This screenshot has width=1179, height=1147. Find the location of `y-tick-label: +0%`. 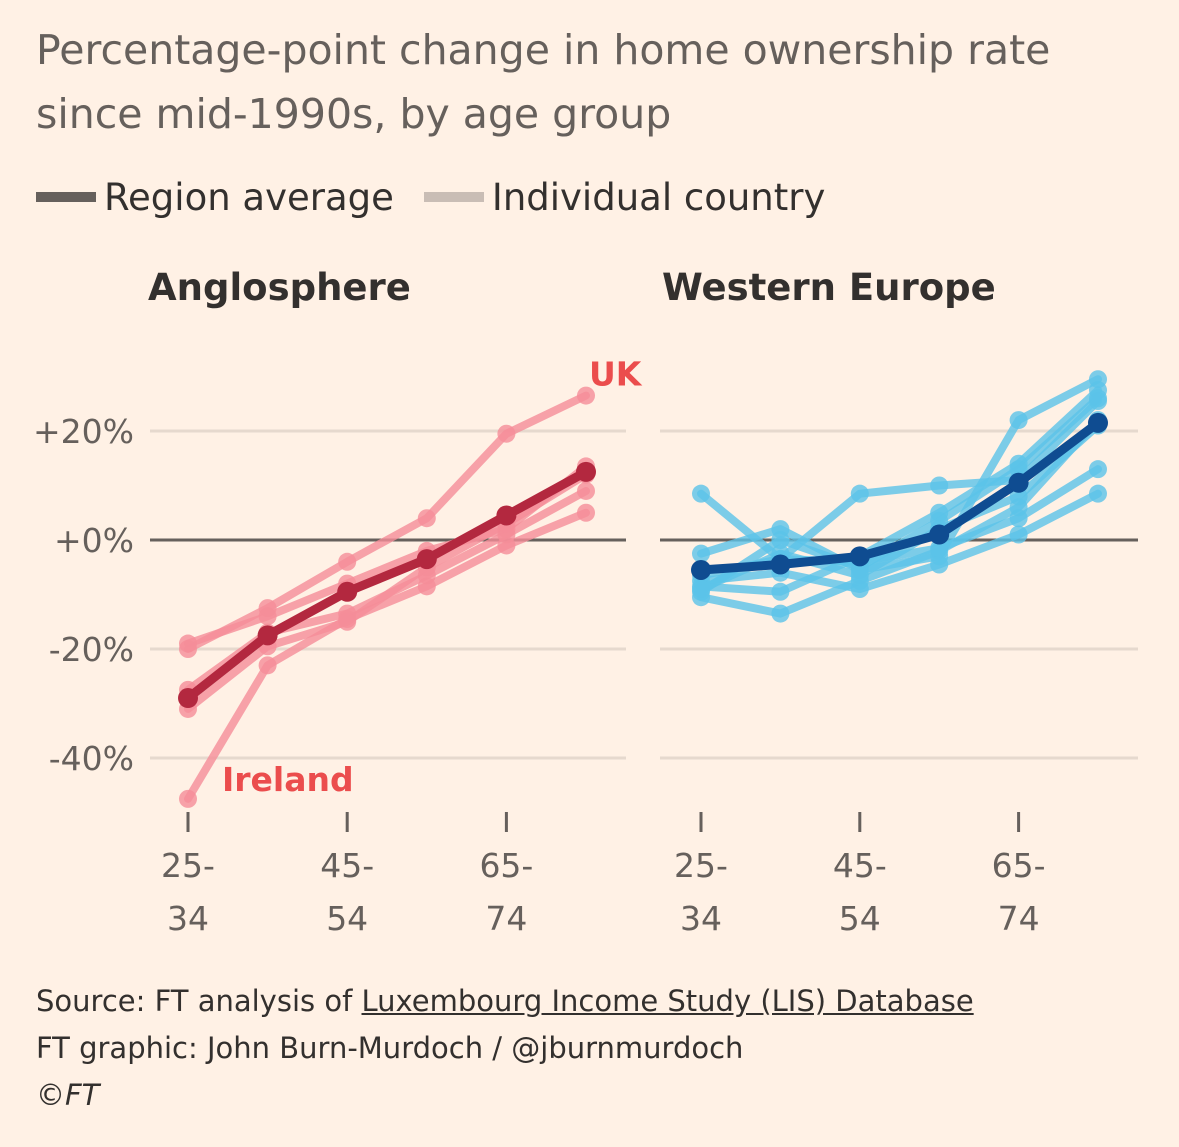

y-tick-label: +0% is located at coordinates (94, 540).